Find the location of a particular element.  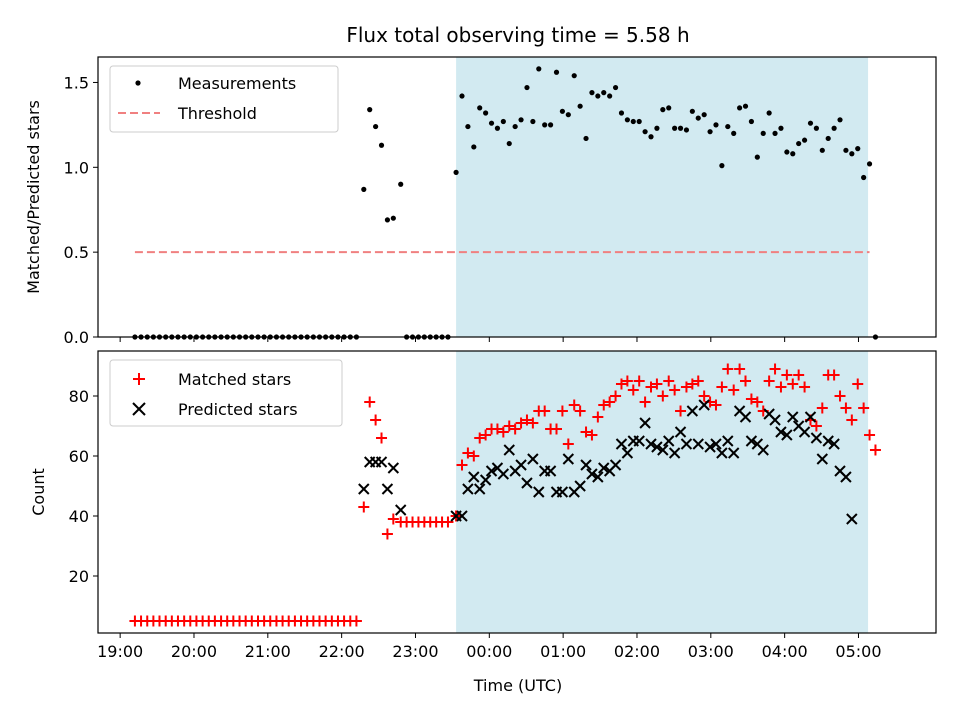

y-tick-label: 0.5 is located at coordinates (76, 252).